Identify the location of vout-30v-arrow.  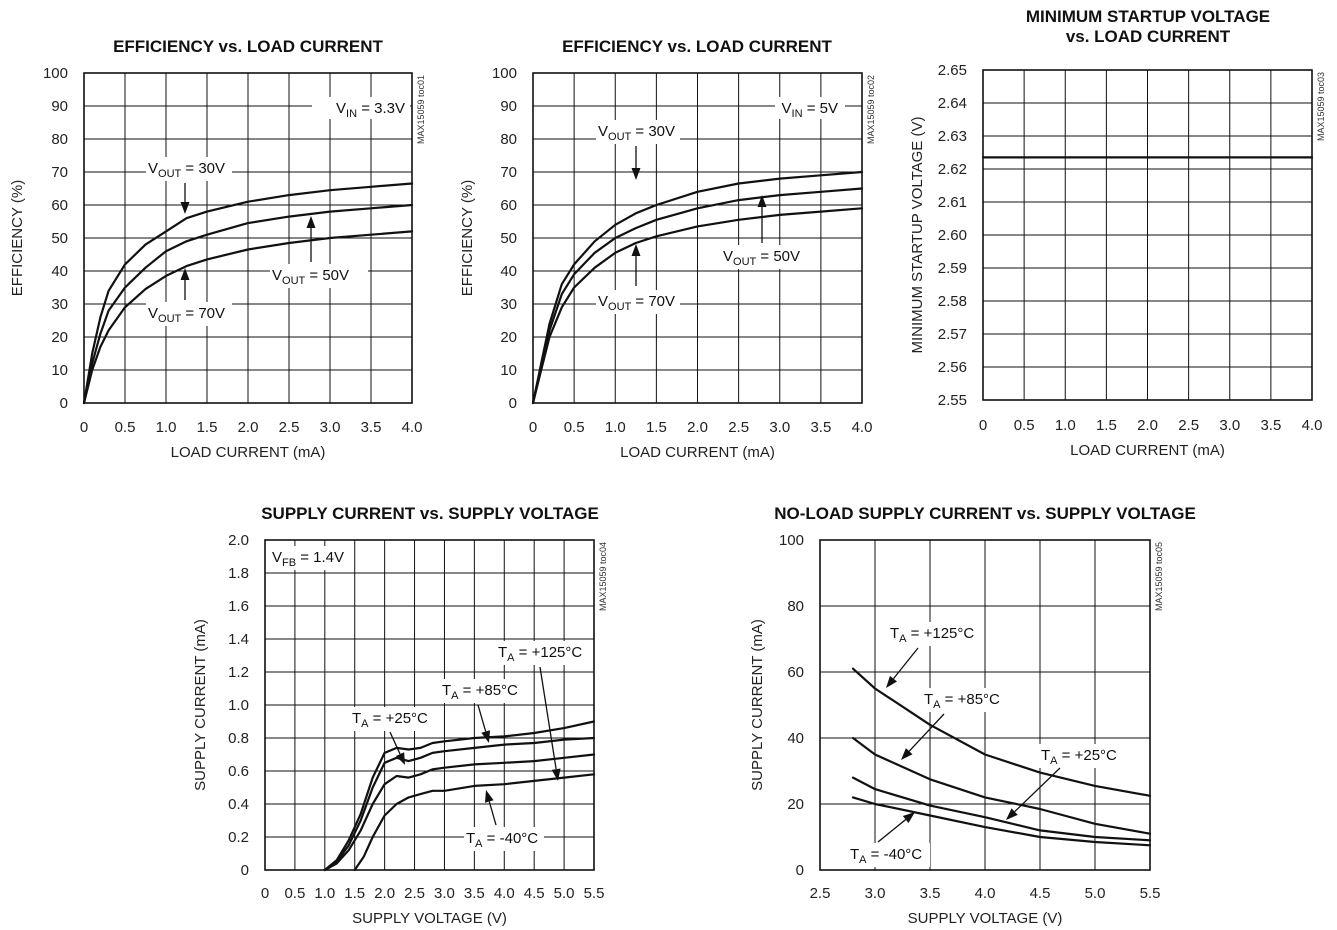
(185, 198).